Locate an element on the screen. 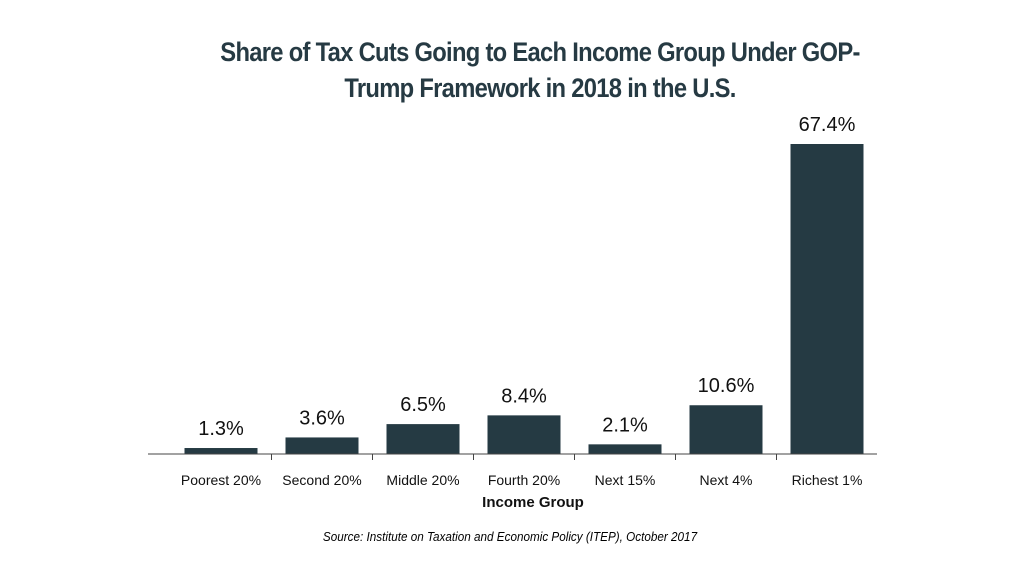  x-axis-title: Income Group is located at coordinates (533, 502).